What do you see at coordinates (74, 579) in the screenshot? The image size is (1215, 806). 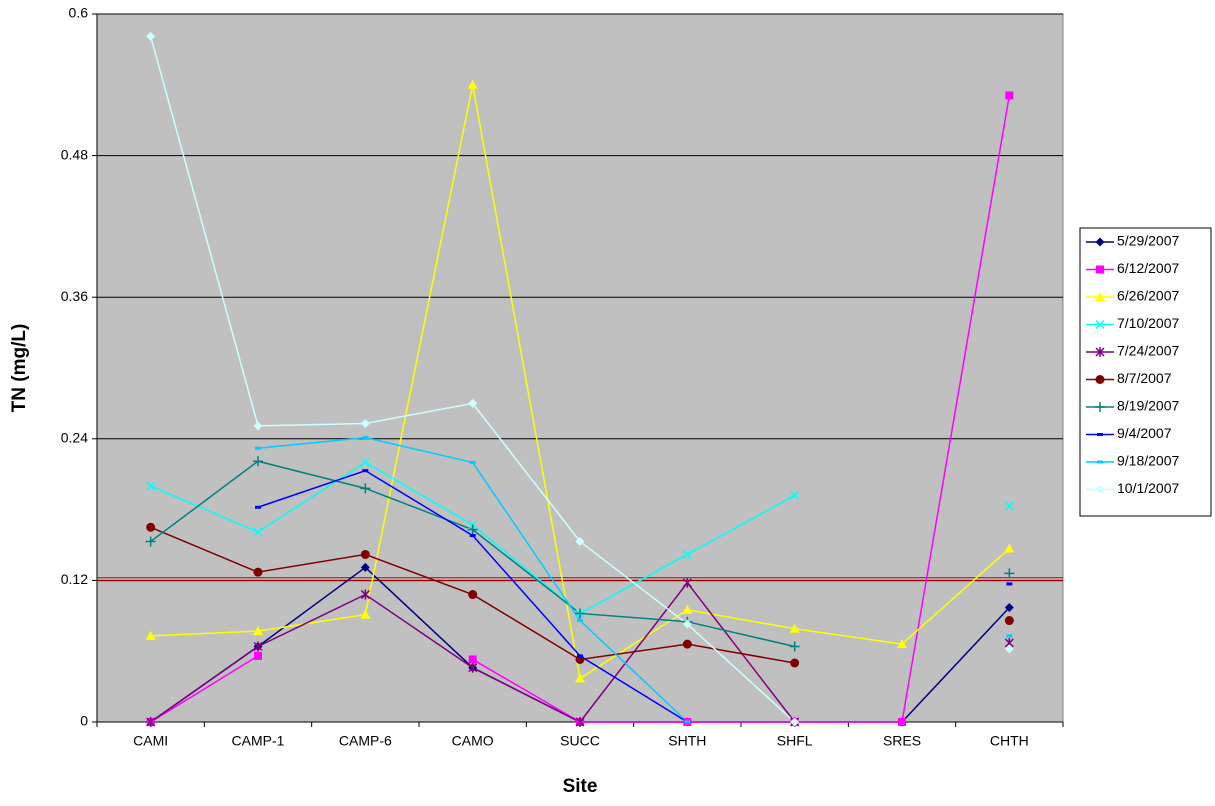 I see `y-tick-label: 0.12` at bounding box center [74, 579].